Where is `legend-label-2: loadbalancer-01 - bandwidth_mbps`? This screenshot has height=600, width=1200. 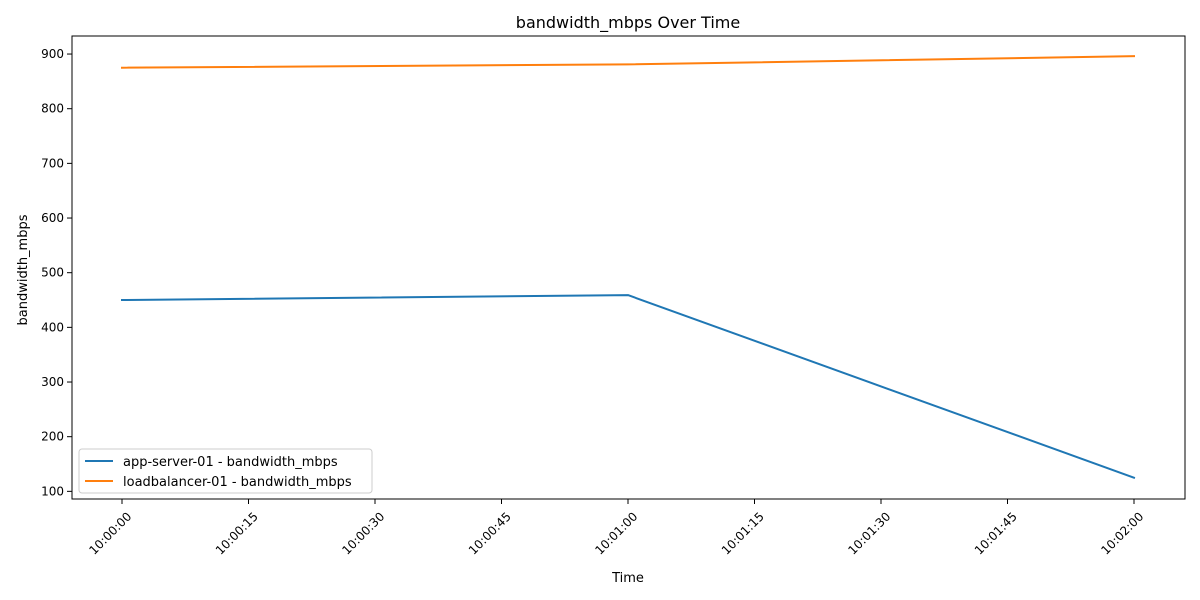 legend-label-2: loadbalancer-01 - bandwidth_mbps is located at coordinates (237, 482).